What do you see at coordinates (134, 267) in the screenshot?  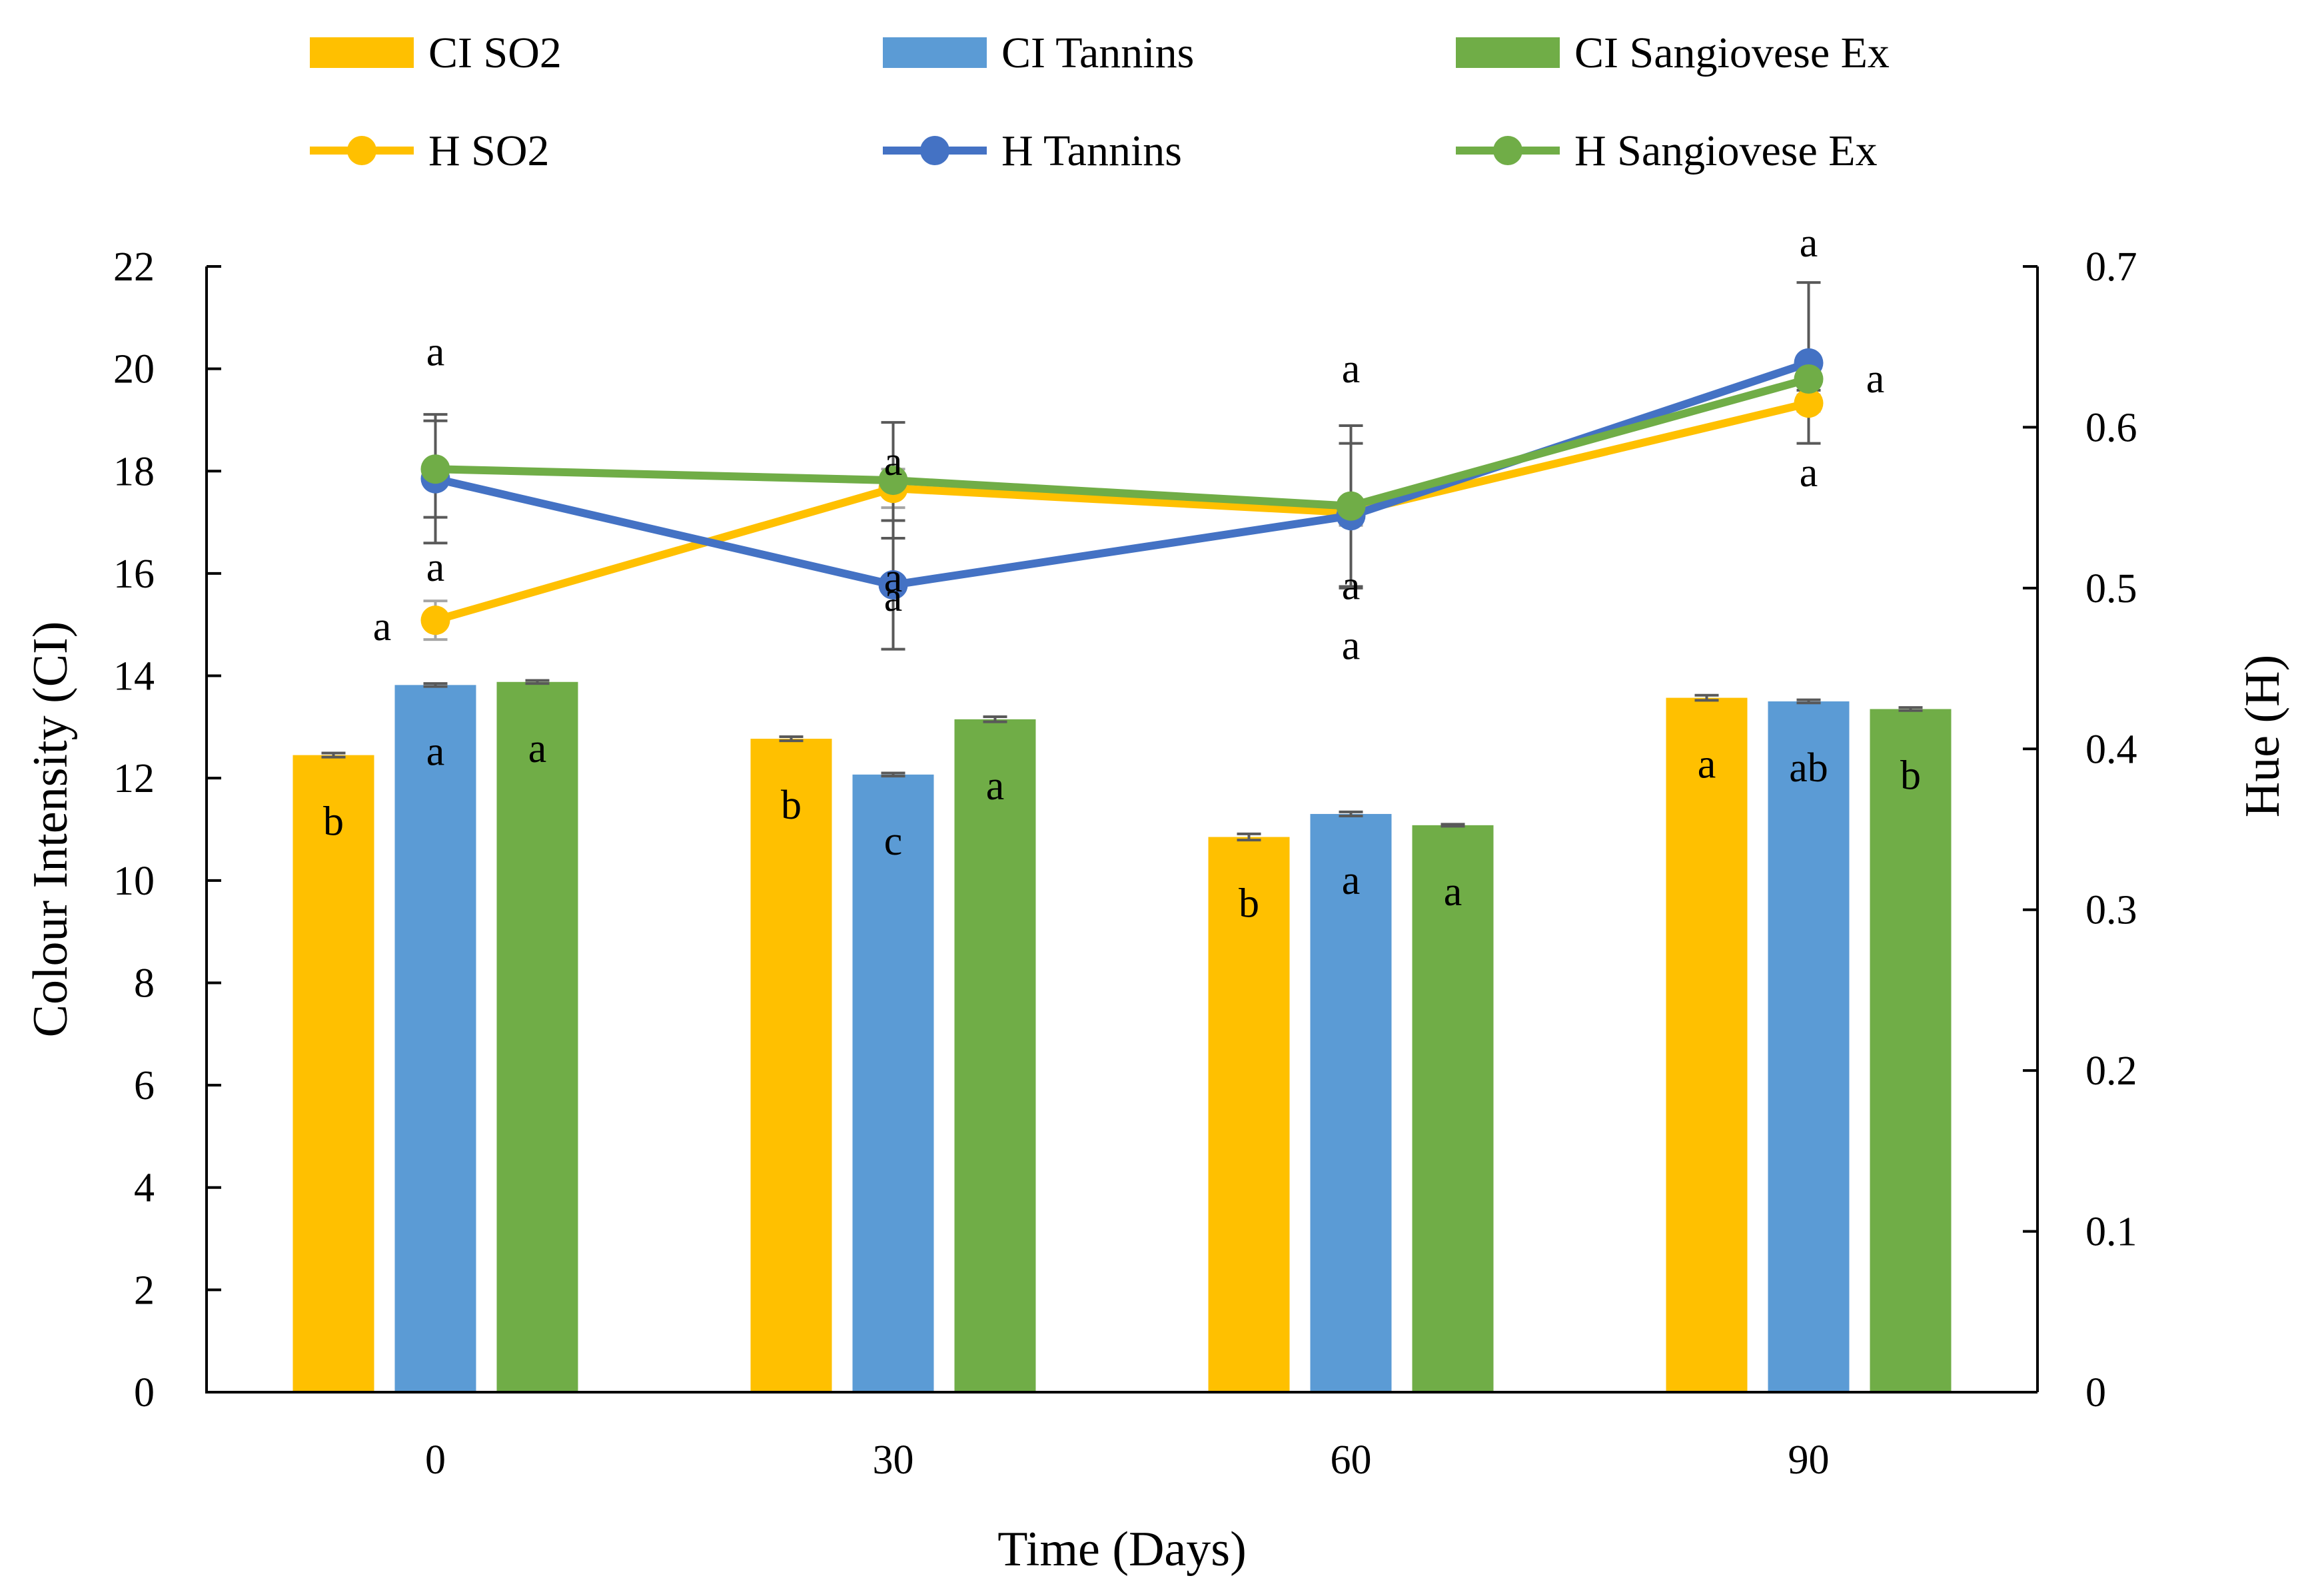 I see `y-left-tick-label: 22` at bounding box center [134, 267].